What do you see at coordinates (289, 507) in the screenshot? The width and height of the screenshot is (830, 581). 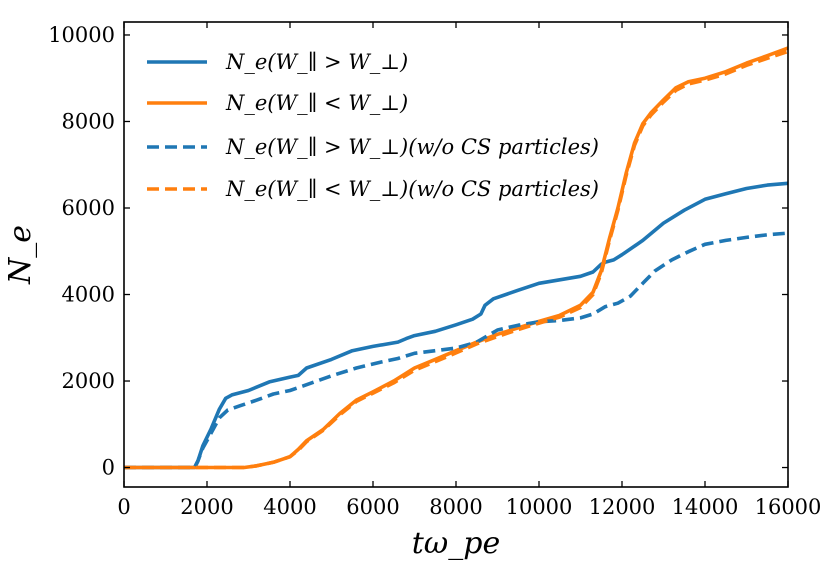 I see `x-tick-label: 4000` at bounding box center [289, 507].